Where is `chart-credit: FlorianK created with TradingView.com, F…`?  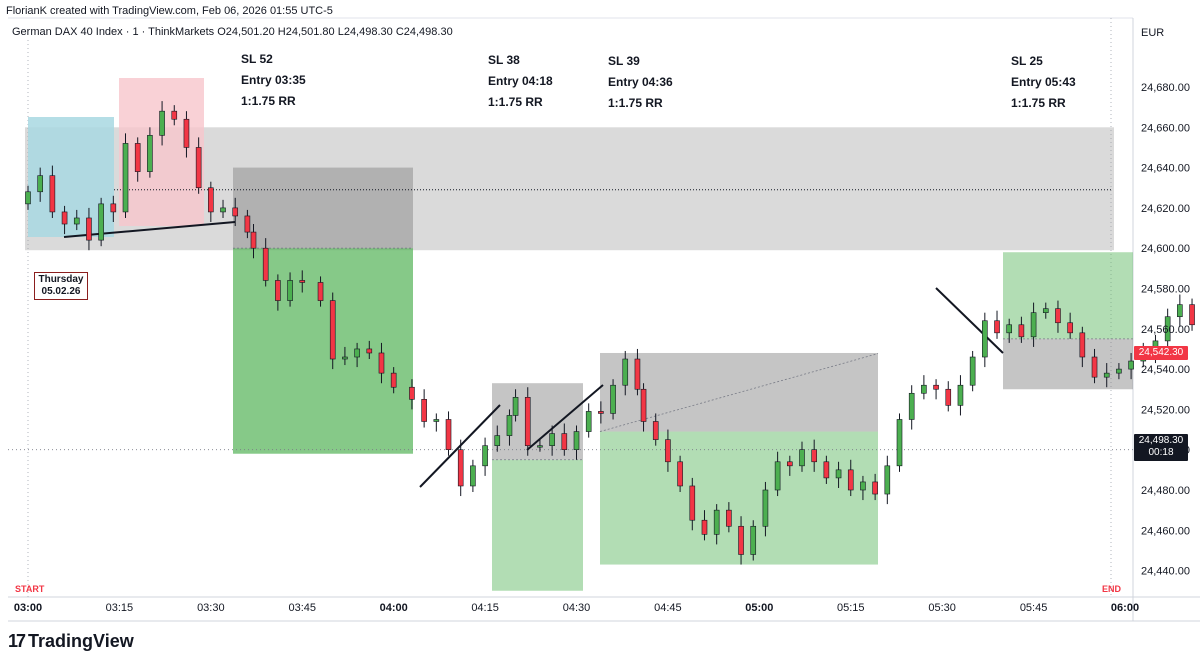 chart-credit: FlorianK created with TradingView.com, F… is located at coordinates (169, 11).